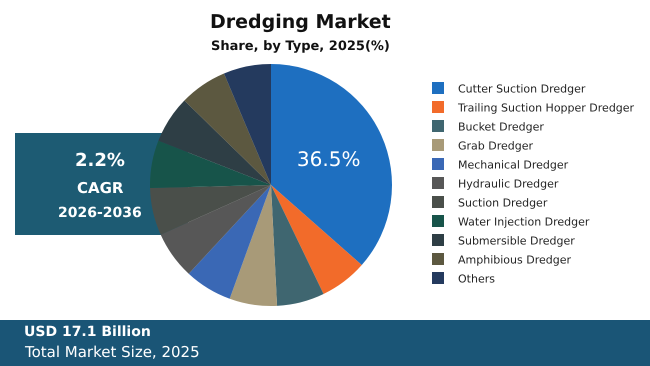  What do you see at coordinates (300, 46) in the screenshot?
I see `chart-subtitle: Share, by Type, 2025(%)` at bounding box center [300, 46].